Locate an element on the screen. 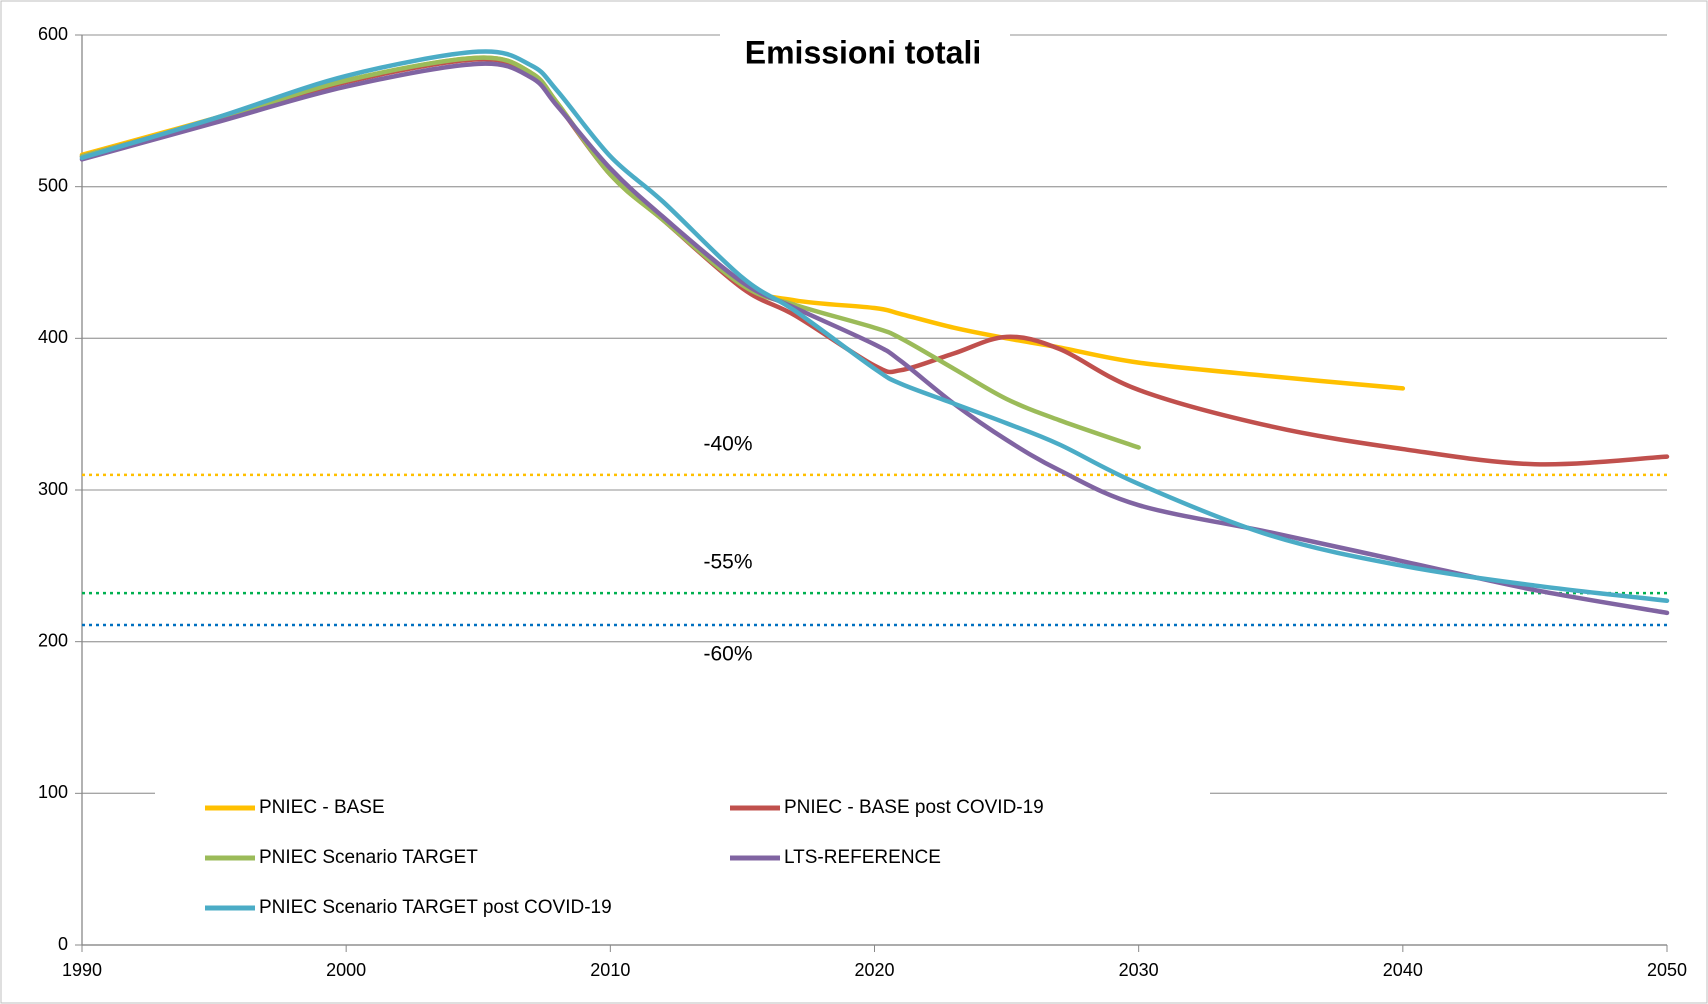 The image size is (1708, 1004). reference-label: -55% is located at coordinates (727, 562).